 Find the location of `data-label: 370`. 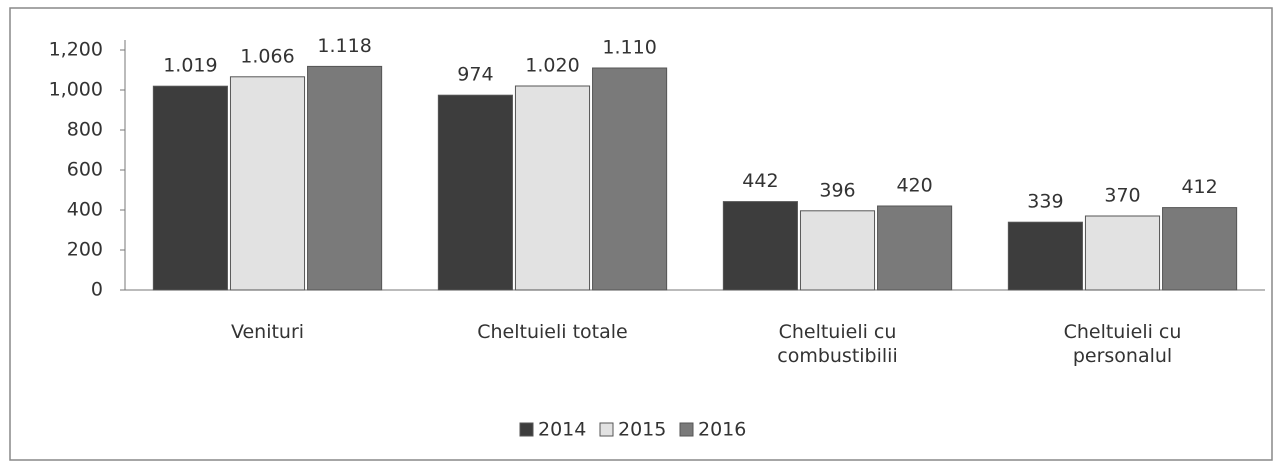

data-label: 370 is located at coordinates (1122, 196).